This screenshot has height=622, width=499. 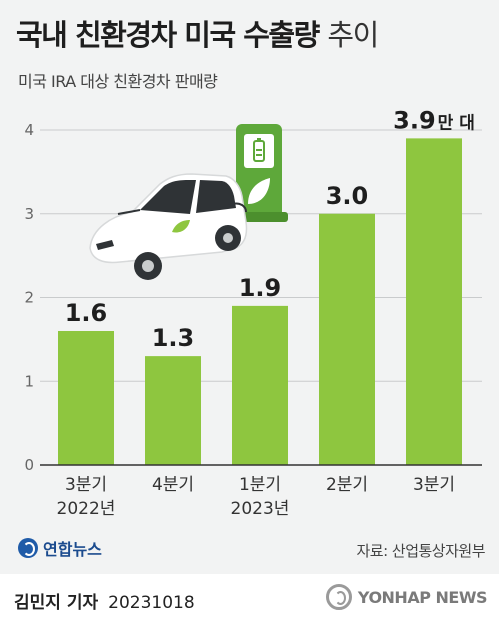 What do you see at coordinates (168, 226) in the screenshot?
I see `car-icon` at bounding box center [168, 226].